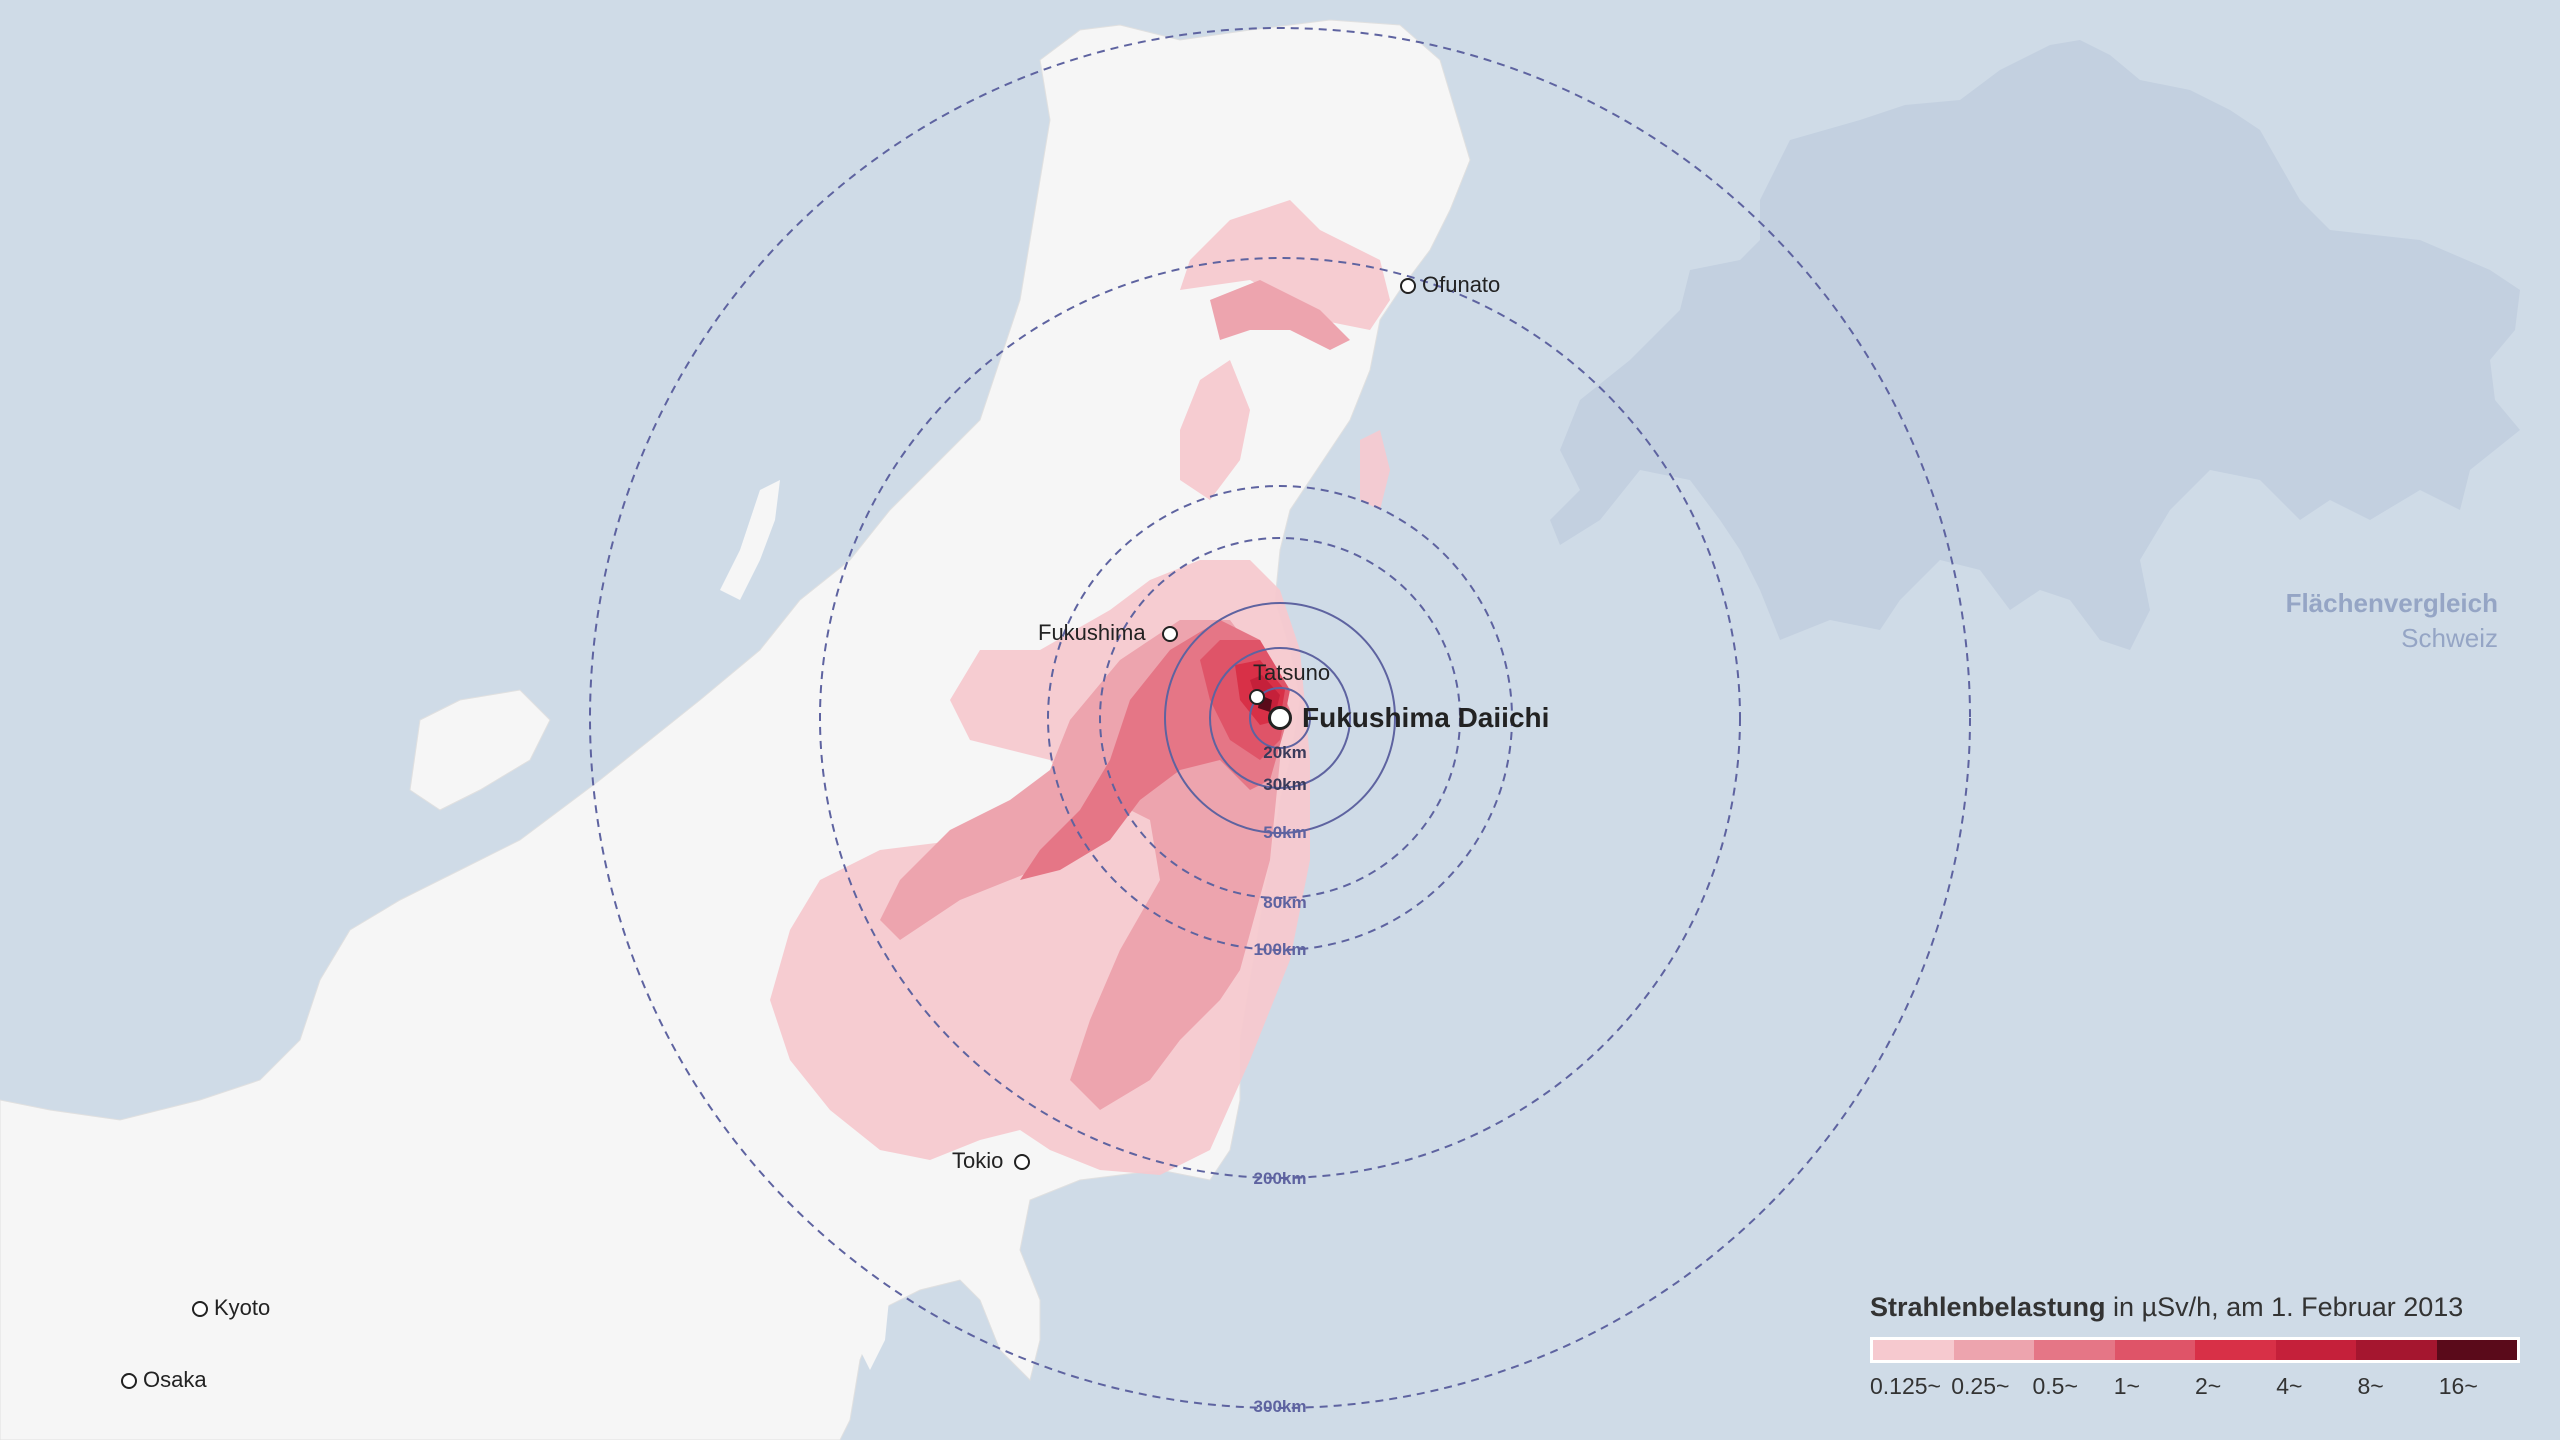 This screenshot has height=1440, width=2560. What do you see at coordinates (1426, 717) in the screenshot?
I see `daiichi-label: Fukushima Daiichi` at bounding box center [1426, 717].